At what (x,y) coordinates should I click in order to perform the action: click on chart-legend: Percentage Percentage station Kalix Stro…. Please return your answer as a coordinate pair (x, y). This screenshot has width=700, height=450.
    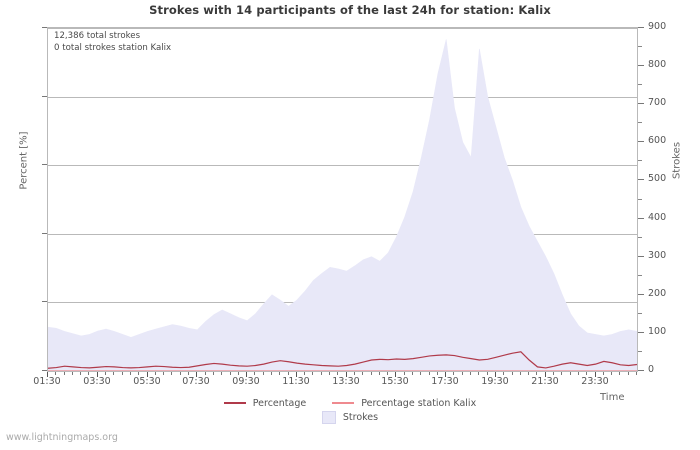
    Looking at the image, I should click on (350, 410).